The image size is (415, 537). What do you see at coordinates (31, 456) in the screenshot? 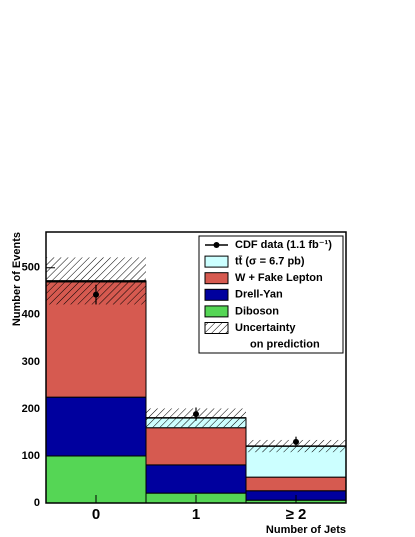
I see `y-tick-label: 100` at bounding box center [31, 456].